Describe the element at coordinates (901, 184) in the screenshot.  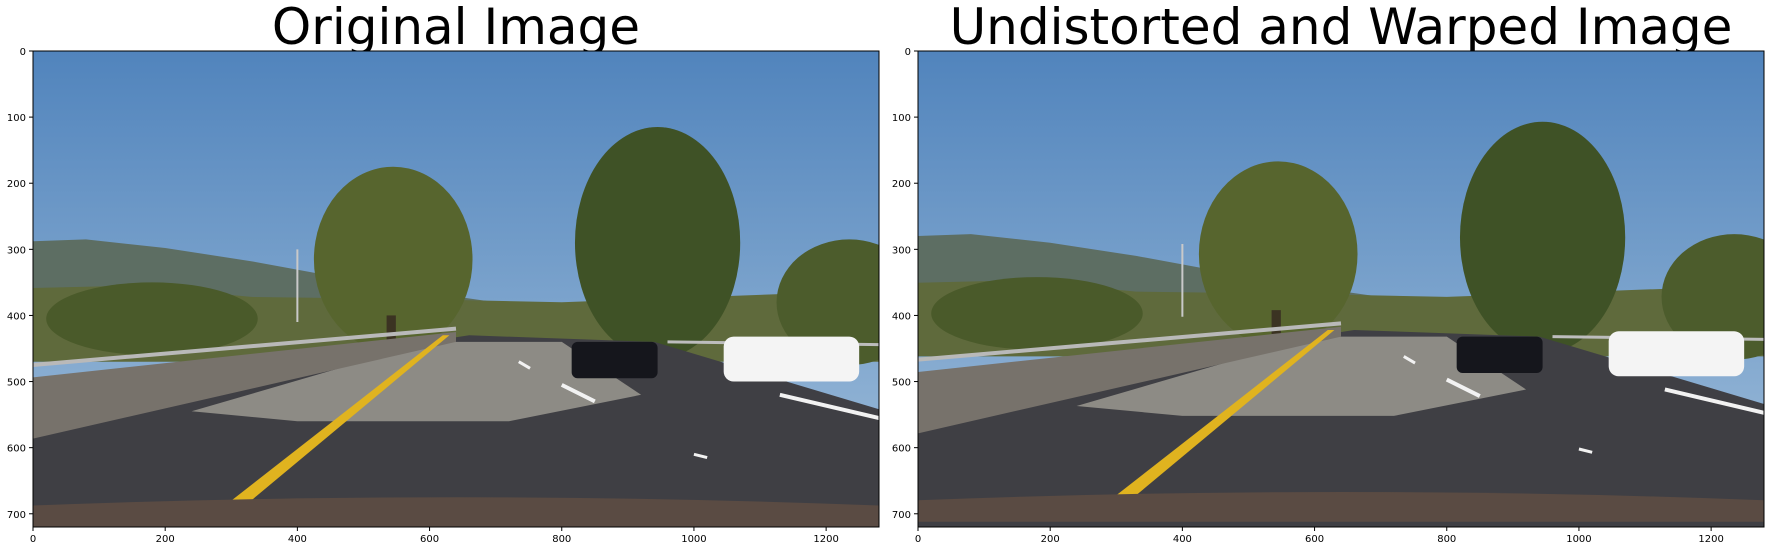
I see `right-y-tick-label: 200` at that location.